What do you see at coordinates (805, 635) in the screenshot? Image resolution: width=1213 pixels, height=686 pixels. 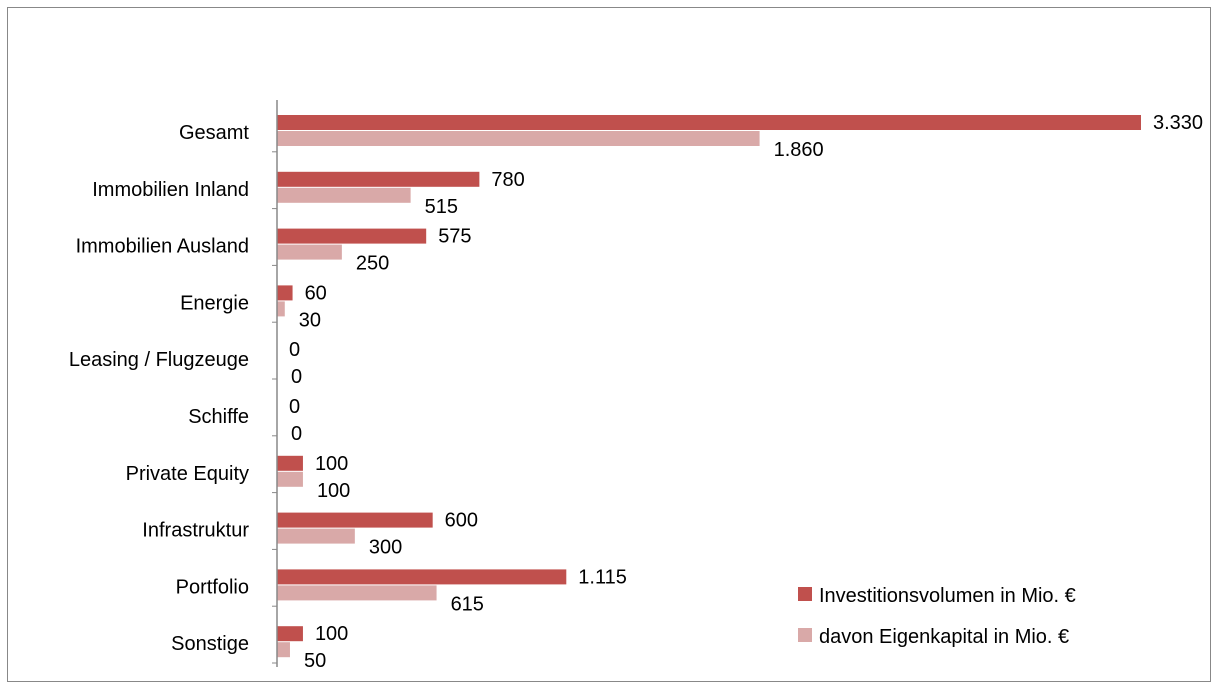 I see `legend-swatch-eigenkapital` at bounding box center [805, 635].